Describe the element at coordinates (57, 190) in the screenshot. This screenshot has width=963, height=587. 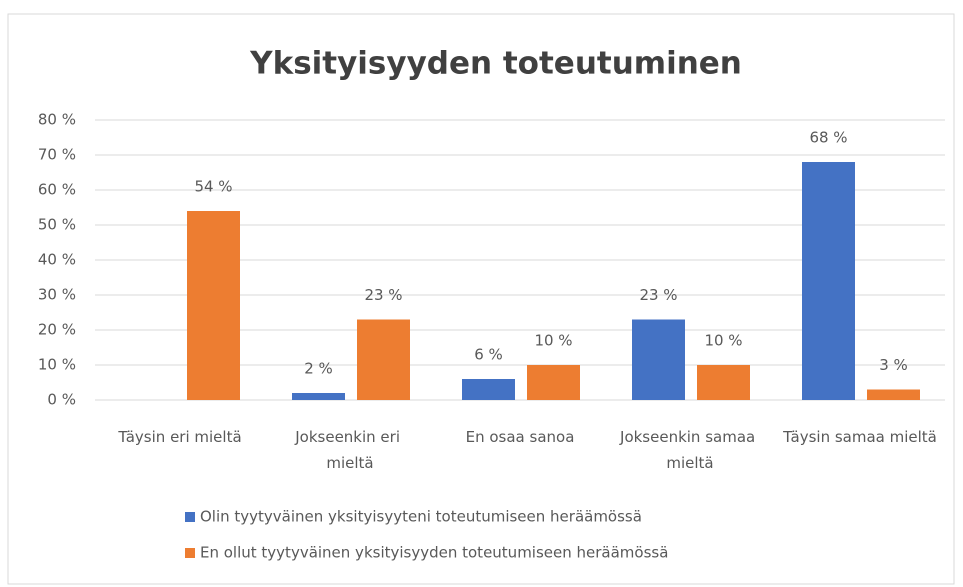
I see `y-tick-label: 60 %` at that location.